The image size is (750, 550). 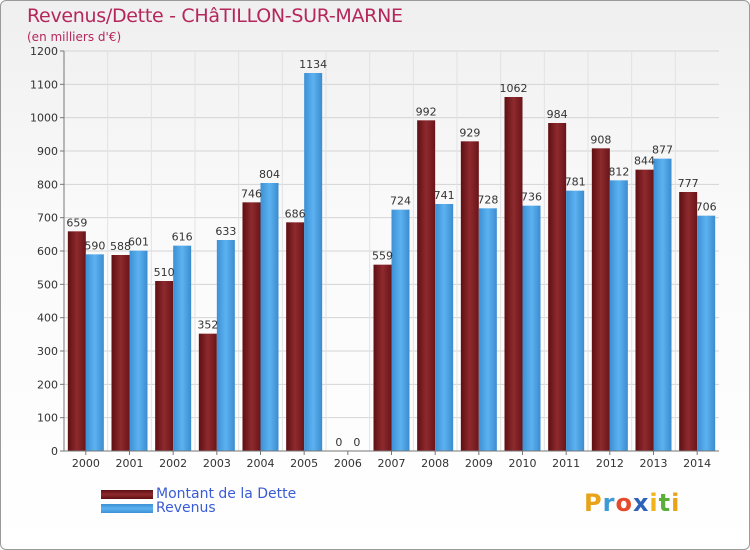 I want to click on y-tick-label: 800, so click(x=47, y=184).